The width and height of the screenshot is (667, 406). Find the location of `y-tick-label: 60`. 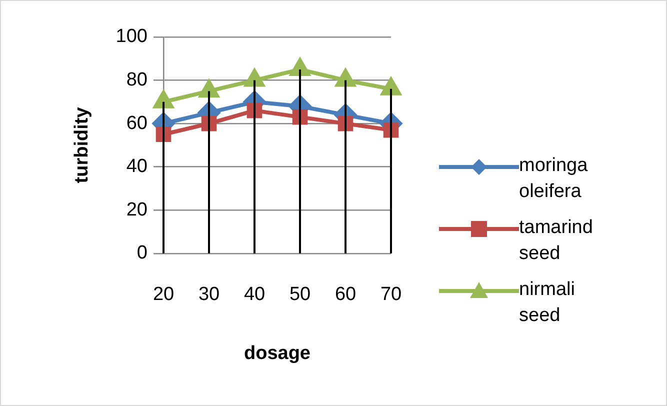

y-tick-label: 60 is located at coordinates (137, 123).